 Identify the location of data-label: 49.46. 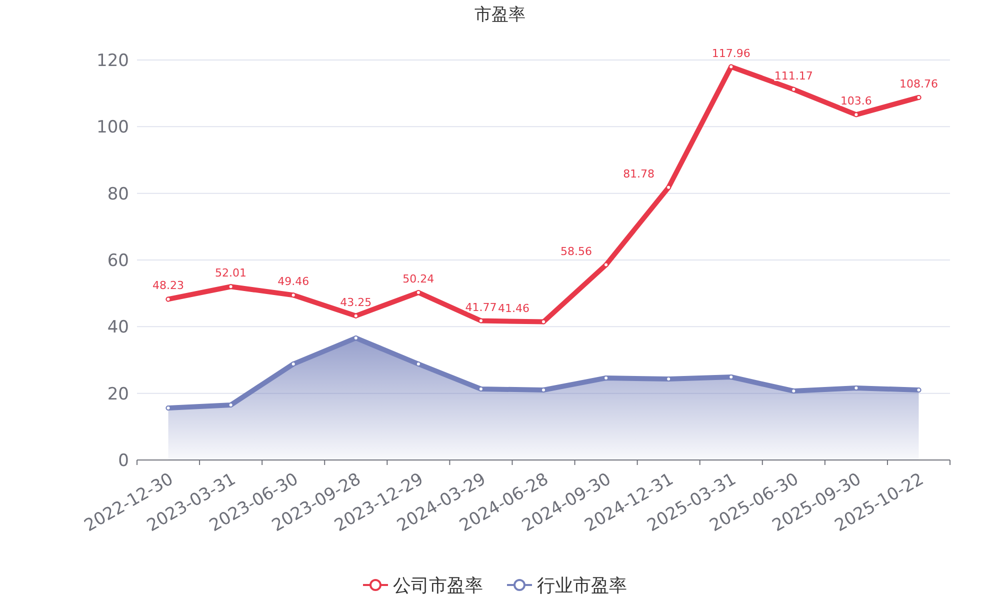
(294, 281).